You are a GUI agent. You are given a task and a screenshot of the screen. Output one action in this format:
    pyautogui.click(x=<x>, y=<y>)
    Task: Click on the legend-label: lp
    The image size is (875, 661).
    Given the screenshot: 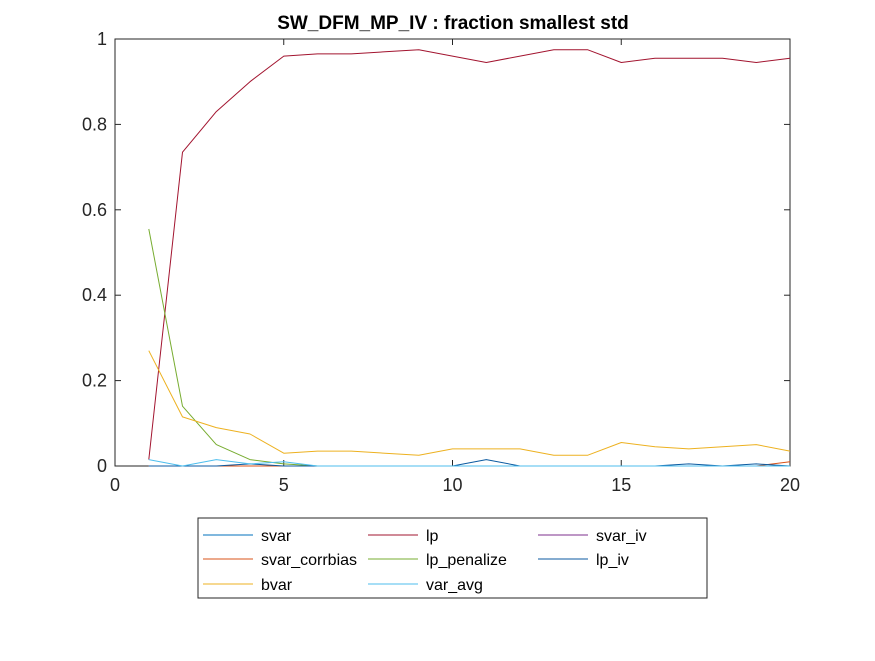 What is the action you would take?
    pyautogui.click(x=432, y=536)
    